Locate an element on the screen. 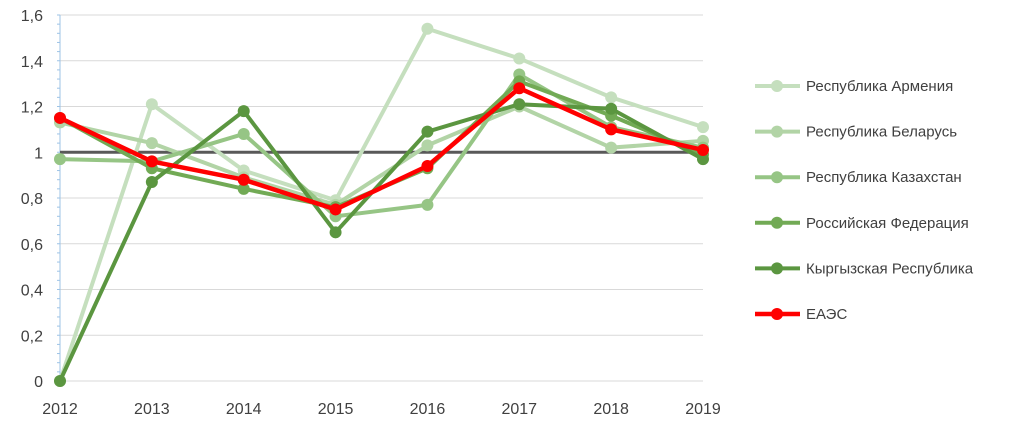 The width and height of the screenshot is (1024, 429). y-tick-label: 0,6 is located at coordinates (32, 245).